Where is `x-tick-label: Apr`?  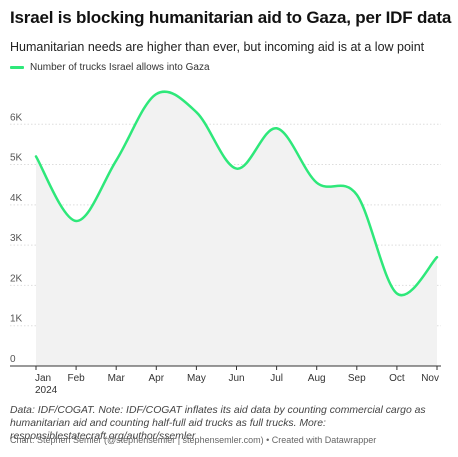 x-tick-label: Apr is located at coordinates (157, 378).